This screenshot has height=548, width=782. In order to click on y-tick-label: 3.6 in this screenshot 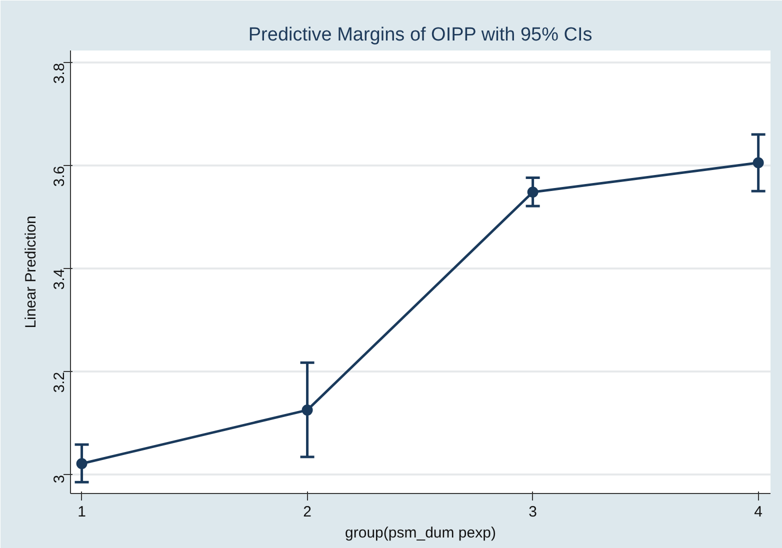, I will do `click(59, 176)`.